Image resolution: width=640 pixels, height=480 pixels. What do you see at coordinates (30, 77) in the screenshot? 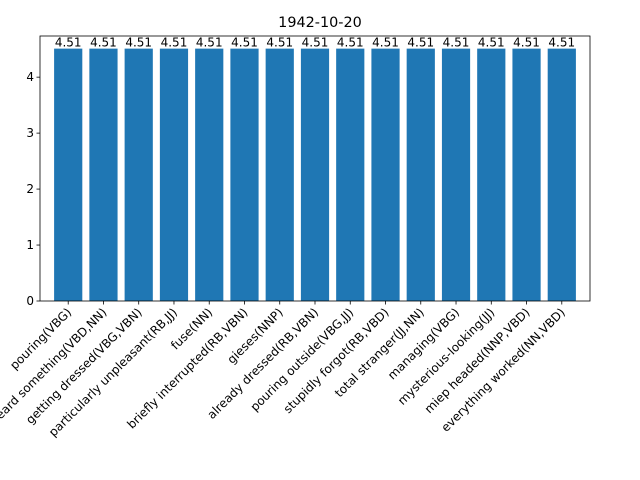
I see `y-tick-label: 4` at bounding box center [30, 77].